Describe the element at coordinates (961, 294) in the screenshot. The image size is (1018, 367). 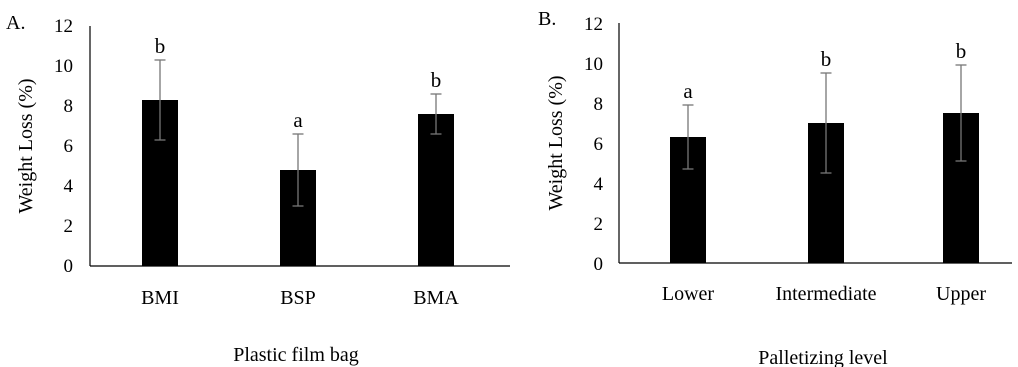
I see `x-tick-label-upper: Upper` at that location.